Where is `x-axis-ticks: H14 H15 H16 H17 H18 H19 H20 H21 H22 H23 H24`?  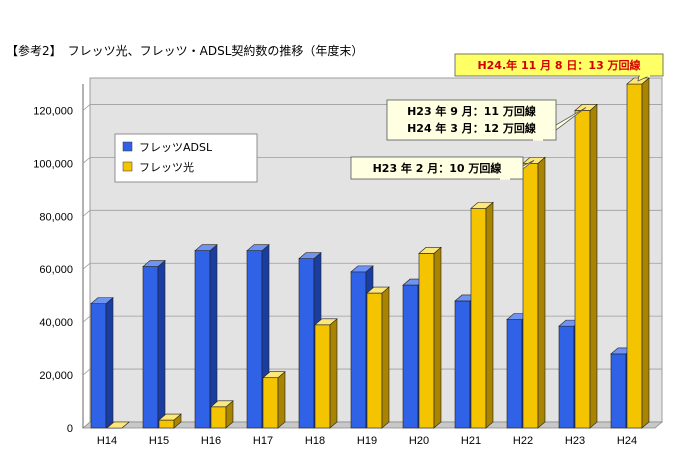
x-axis-ticks: H14 H15 H16 H17 H18 H19 H20 H21 H22 H23 H24 is located at coordinates (367, 441).